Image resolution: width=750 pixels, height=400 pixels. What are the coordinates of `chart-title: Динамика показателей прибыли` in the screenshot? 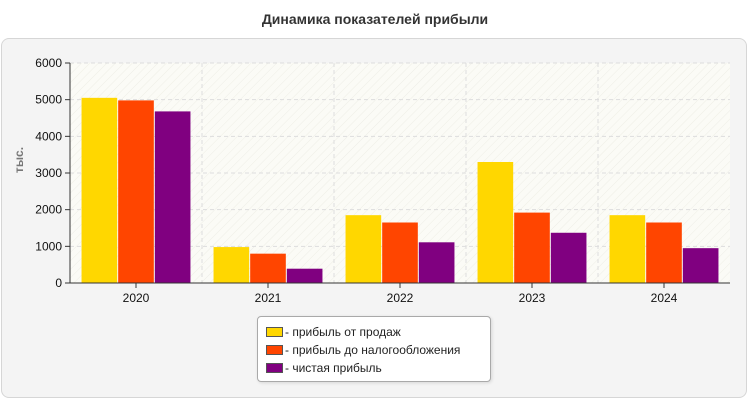 It's located at (375, 19).